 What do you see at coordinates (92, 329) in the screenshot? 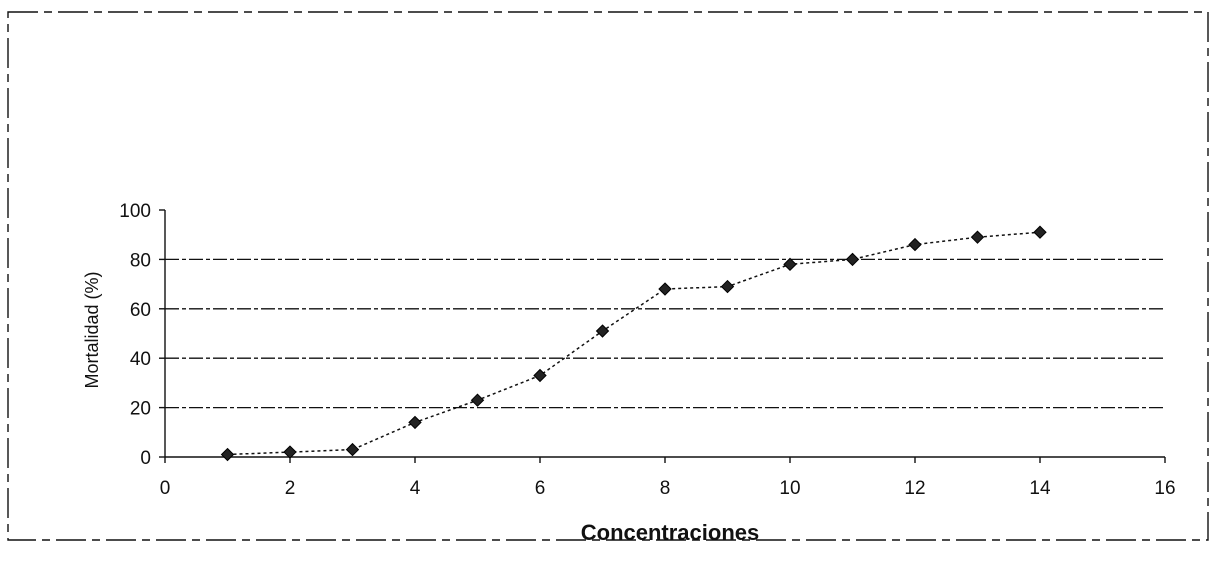
I see `y-axis-title: Mortalidad (%)` at bounding box center [92, 329].